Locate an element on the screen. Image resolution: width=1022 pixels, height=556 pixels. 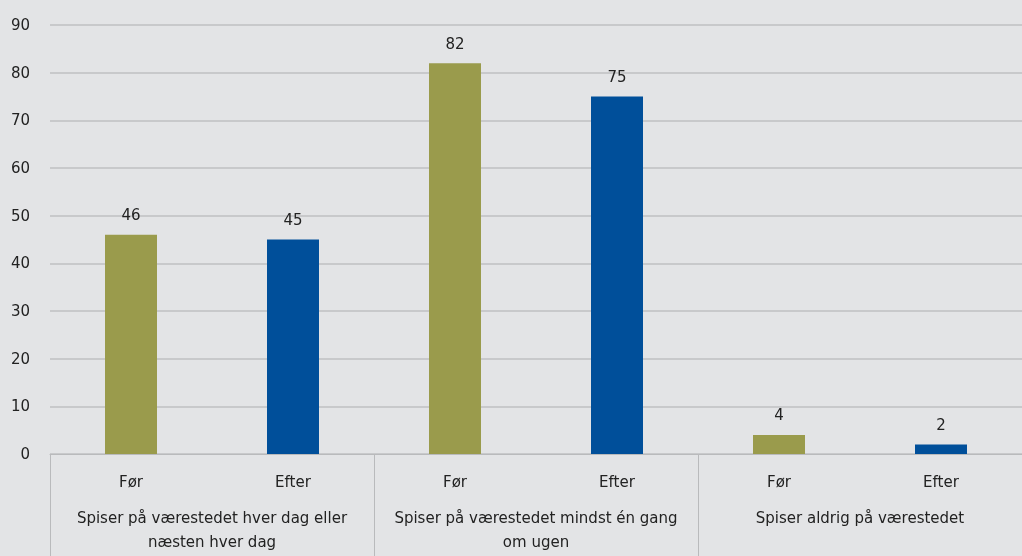
y-tick-label: 0 is located at coordinates (25, 454).